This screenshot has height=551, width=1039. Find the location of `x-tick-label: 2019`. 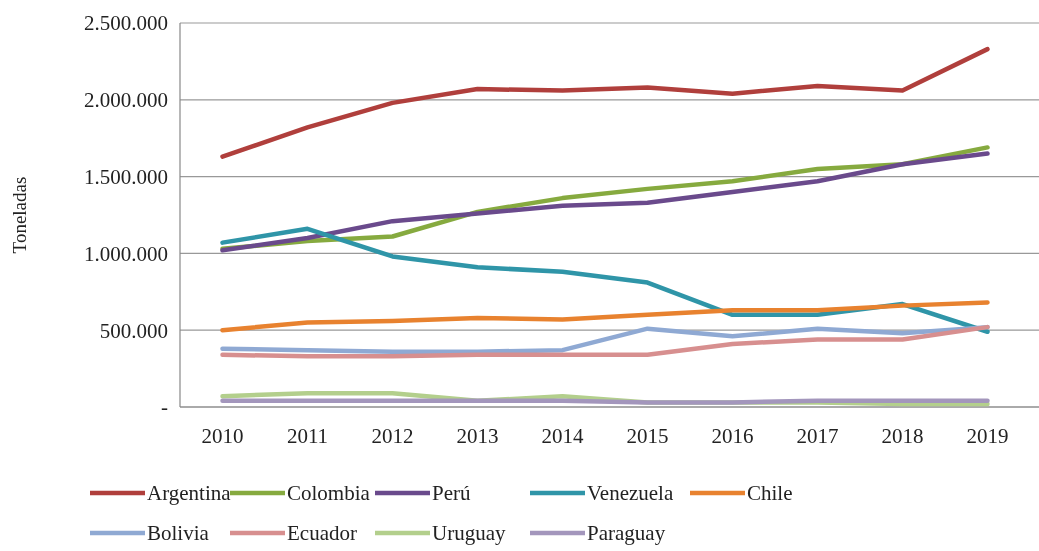

x-tick-label: 2019 is located at coordinates (987, 436).